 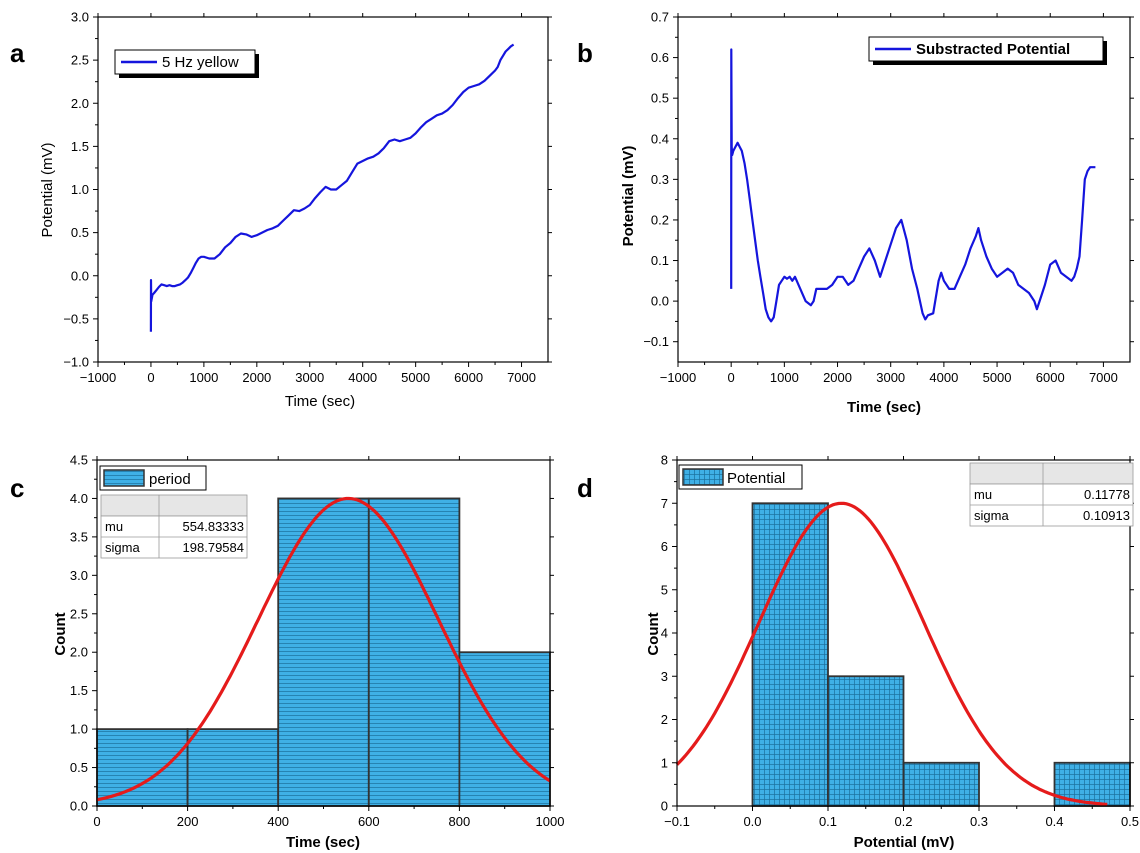 What do you see at coordinates (188, 821) in the screenshot?
I see `panel-c-xtick-label: 200` at bounding box center [188, 821].